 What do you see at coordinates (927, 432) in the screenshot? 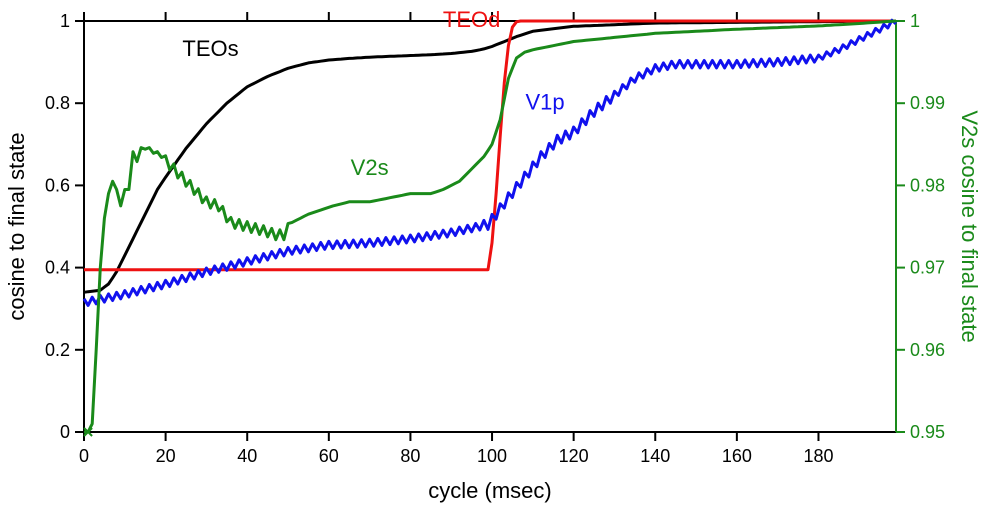
I see `right-y-tick-label: 0.95` at bounding box center [927, 432].